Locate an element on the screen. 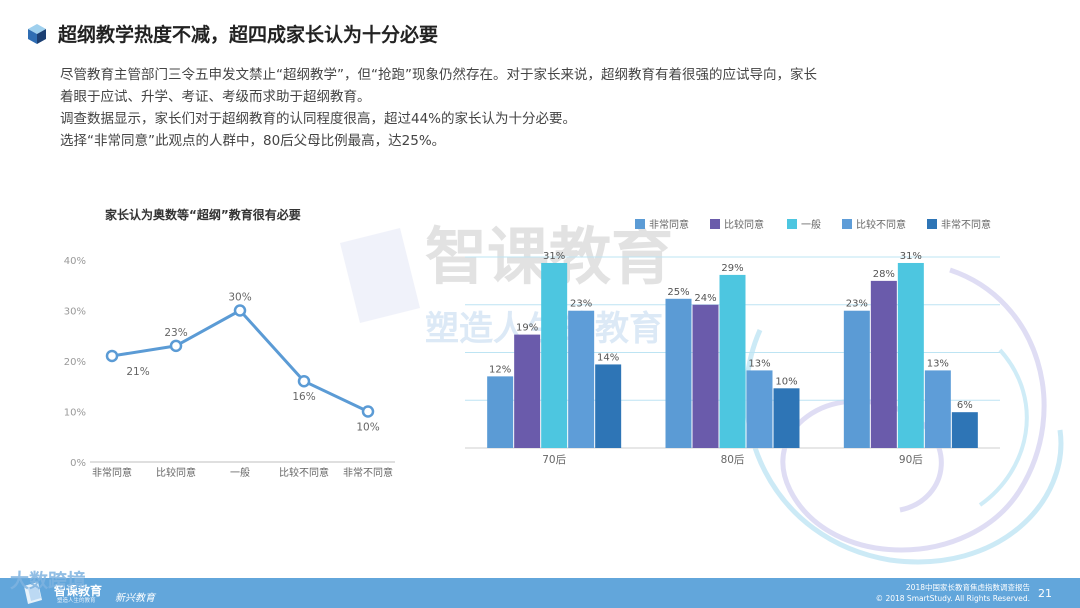 This screenshot has width=1080, height=608. footer-tagline: 新兴教育 is located at coordinates (135, 598).